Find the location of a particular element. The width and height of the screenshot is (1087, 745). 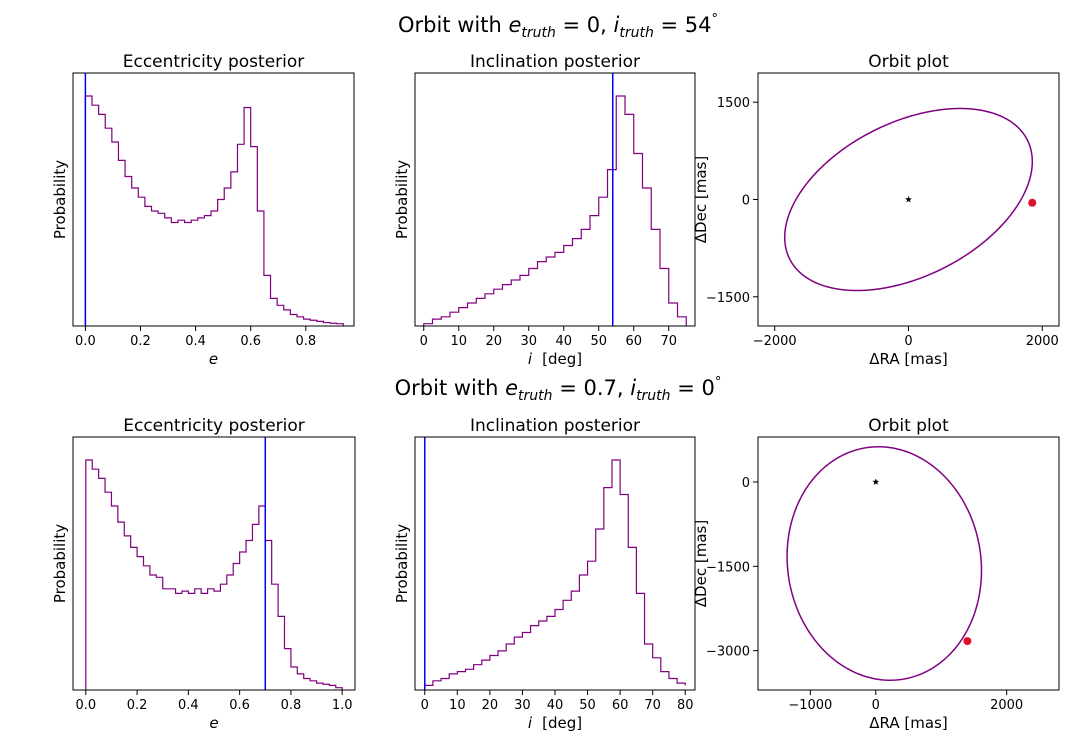

chart-6-ytick-label: −1500 is located at coordinates (728, 567).